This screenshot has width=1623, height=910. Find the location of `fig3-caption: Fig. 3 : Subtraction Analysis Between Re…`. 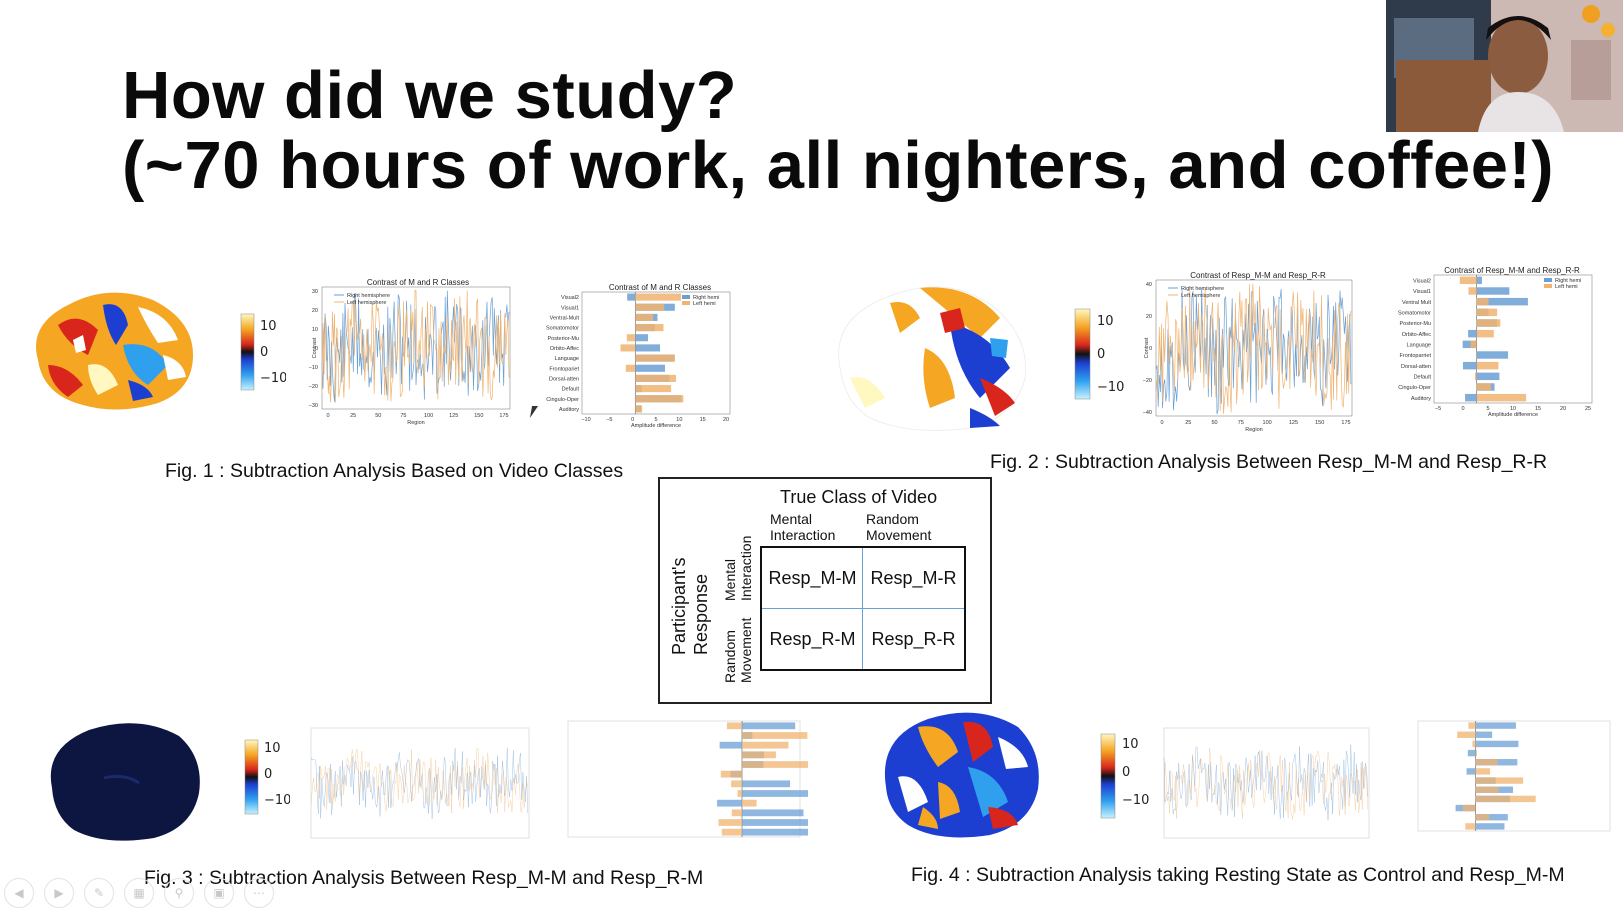

fig3-caption: Fig. 3 : Subtraction Analysis Between Re… is located at coordinates (424, 878).